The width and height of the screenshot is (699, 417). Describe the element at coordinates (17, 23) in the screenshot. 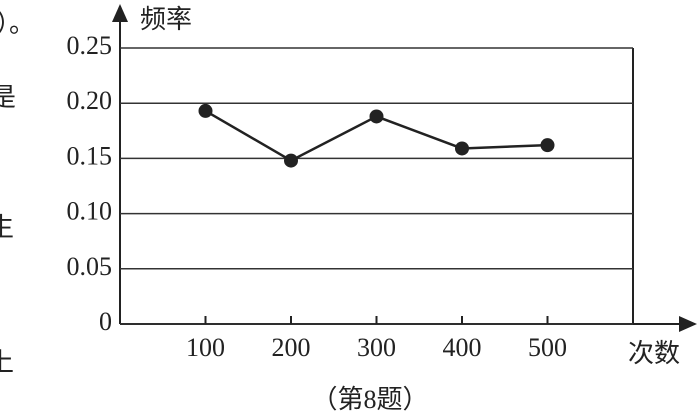

I see `margin-fragment: ）。` at that location.